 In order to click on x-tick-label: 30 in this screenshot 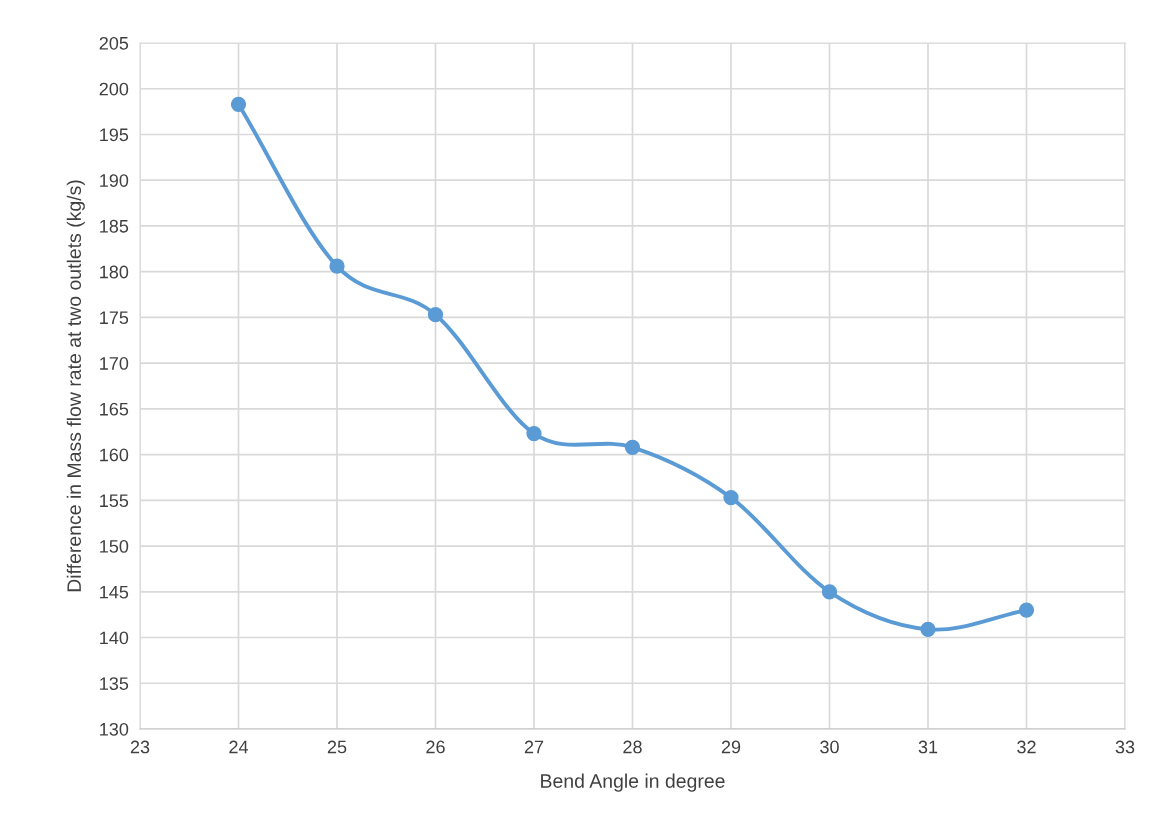, I will do `click(829, 747)`.